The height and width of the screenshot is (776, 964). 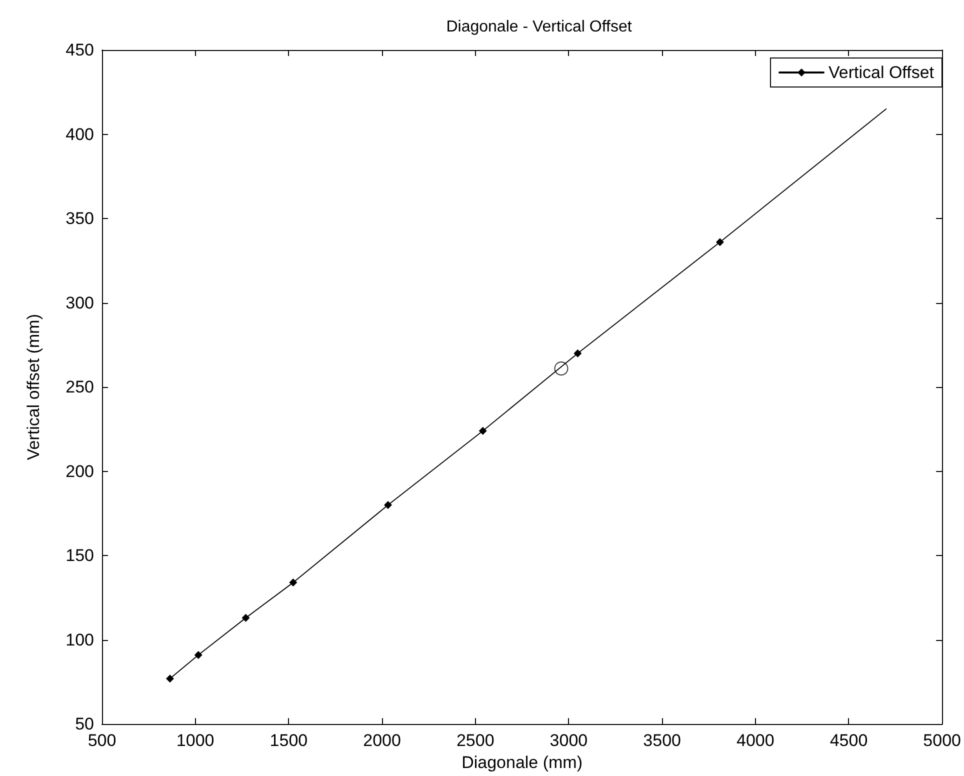 I want to click on y-tick-label: 200, so click(x=80, y=471).